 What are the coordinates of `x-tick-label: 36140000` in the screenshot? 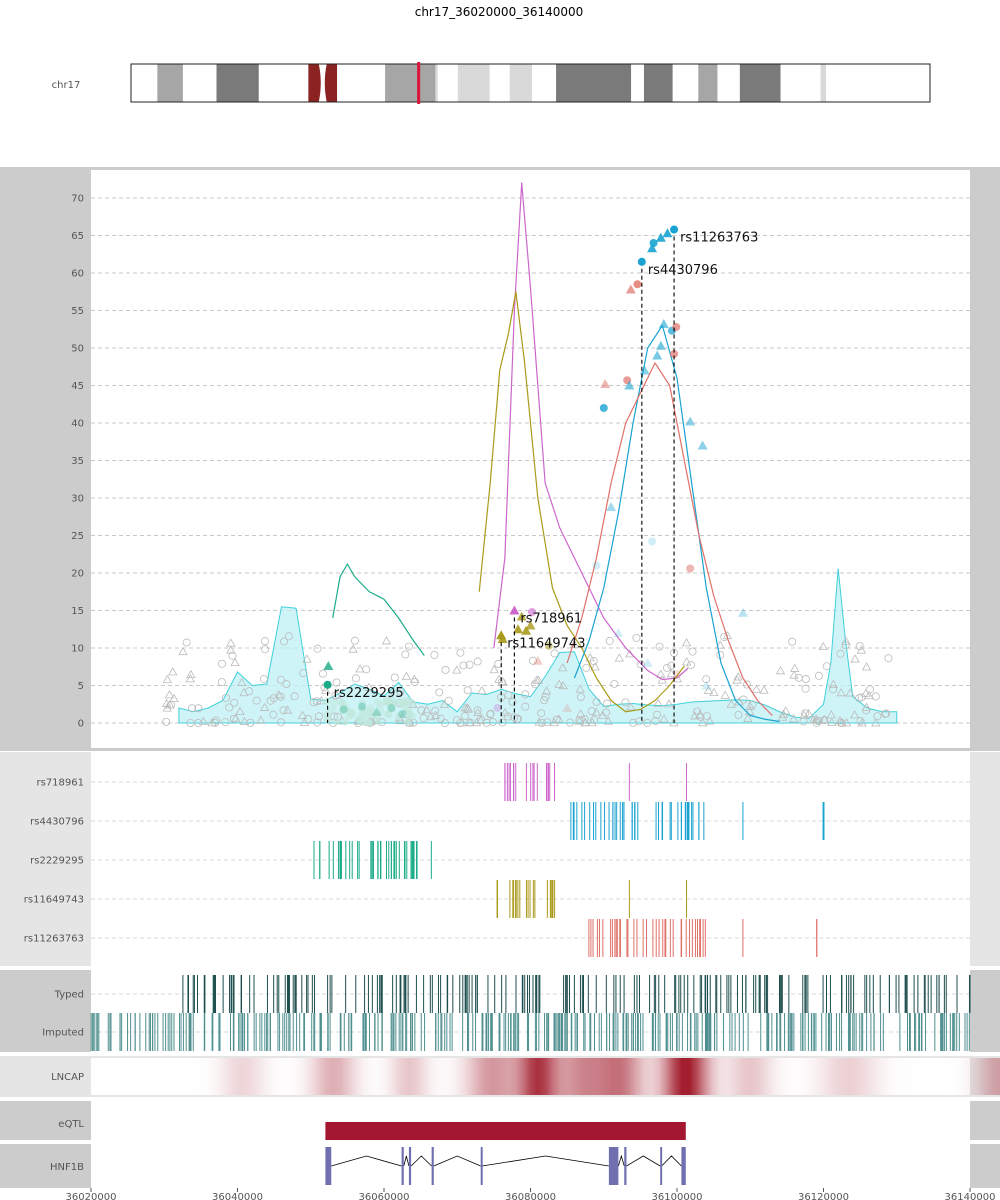 It's located at (970, 1196).